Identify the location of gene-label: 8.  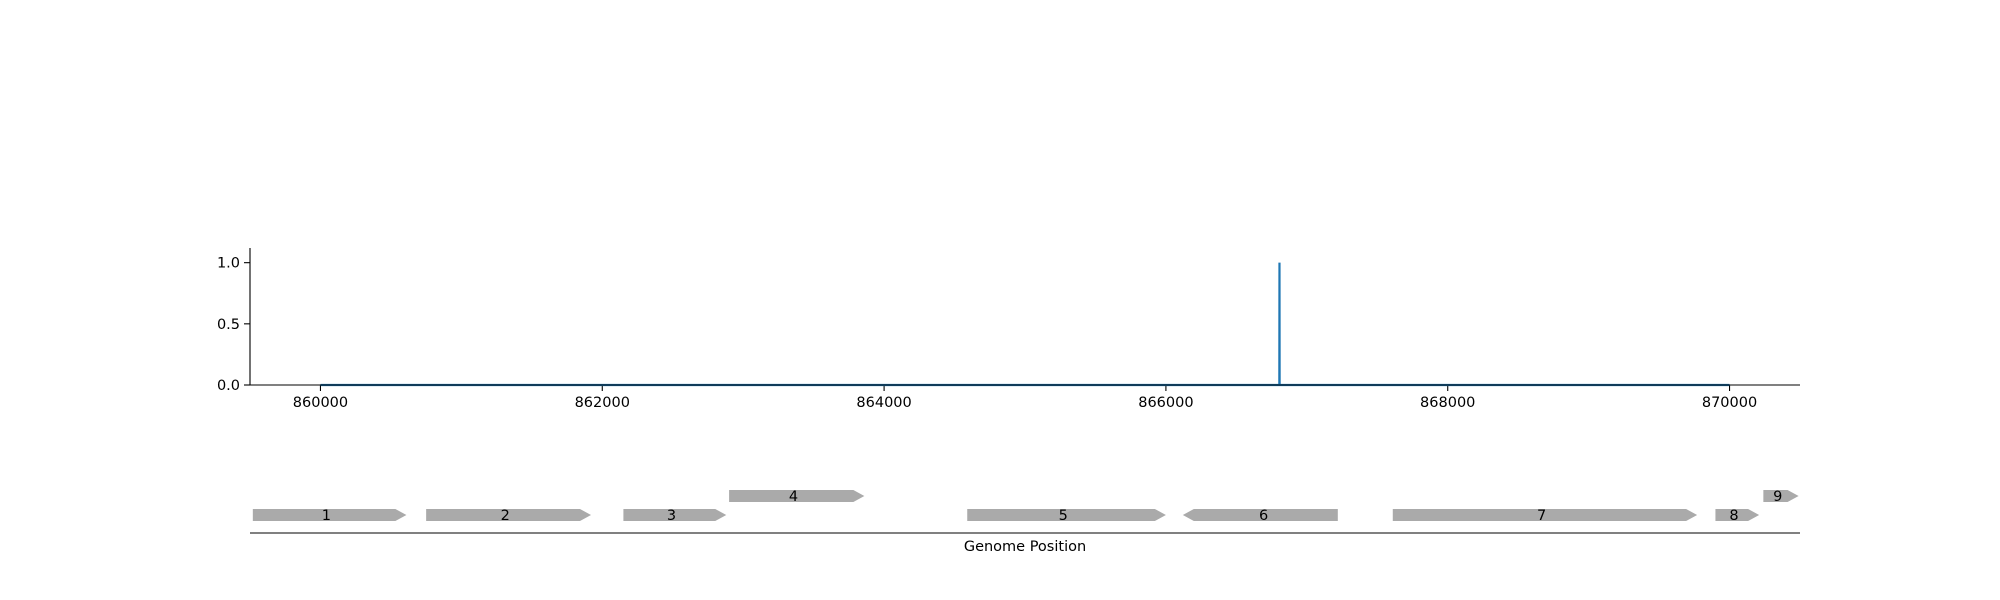
(1733, 516).